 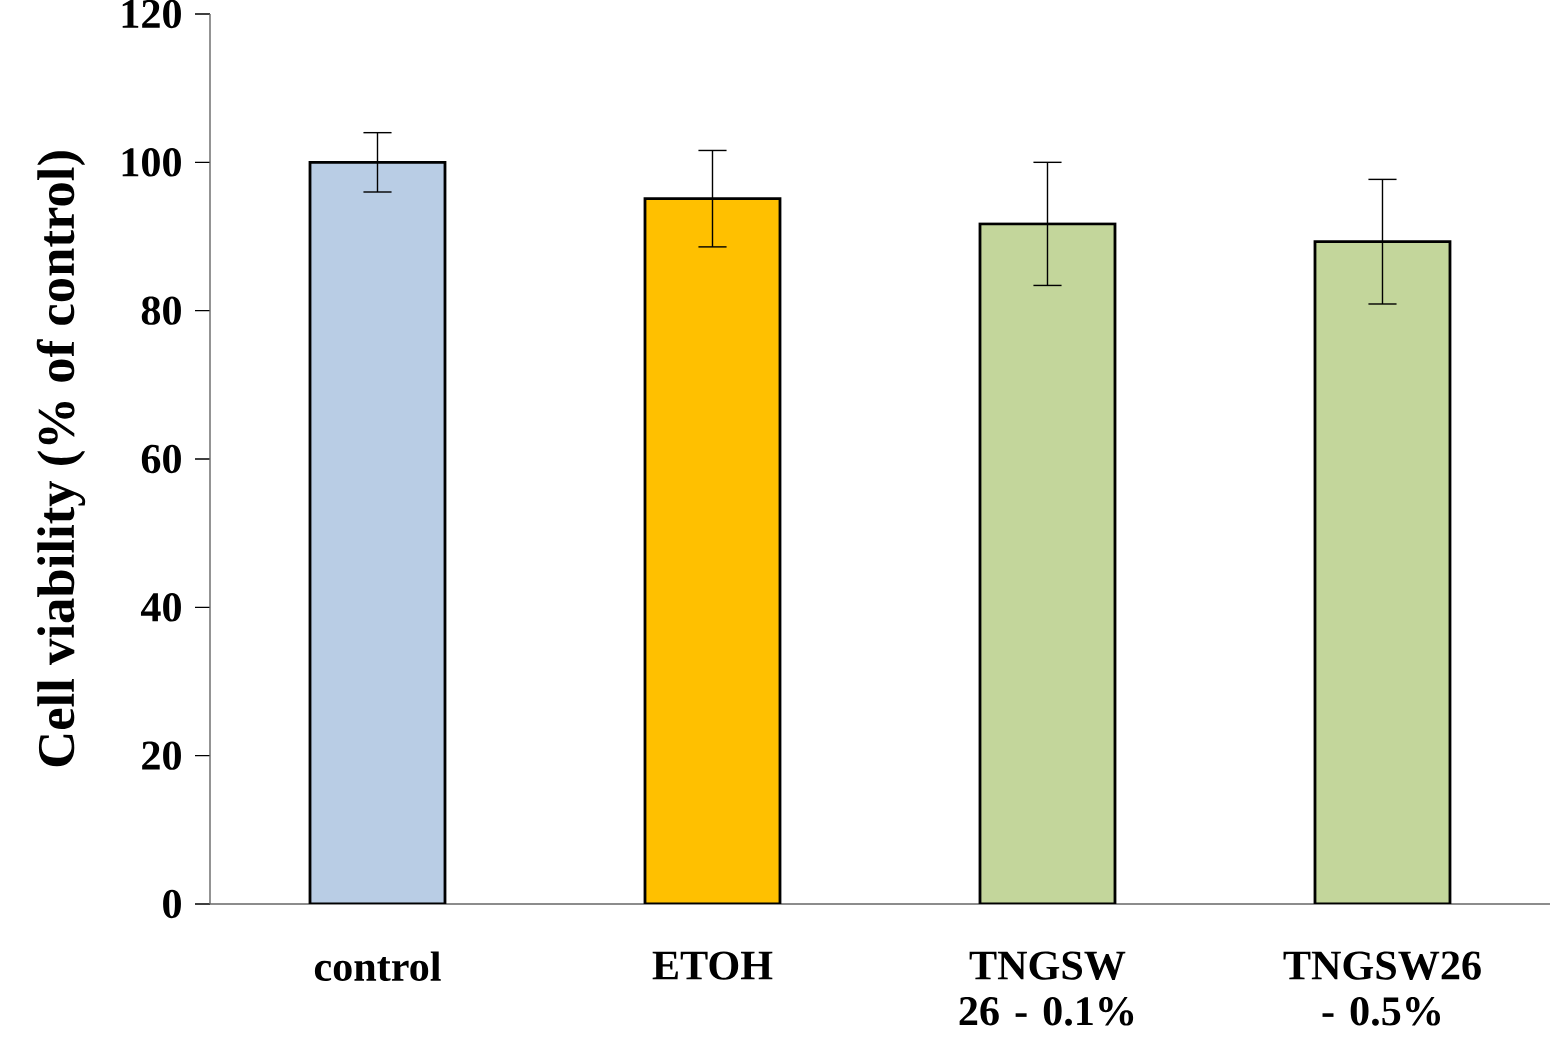 I want to click on y-axis-title: Cell viability (% of control), so click(x=61, y=459).